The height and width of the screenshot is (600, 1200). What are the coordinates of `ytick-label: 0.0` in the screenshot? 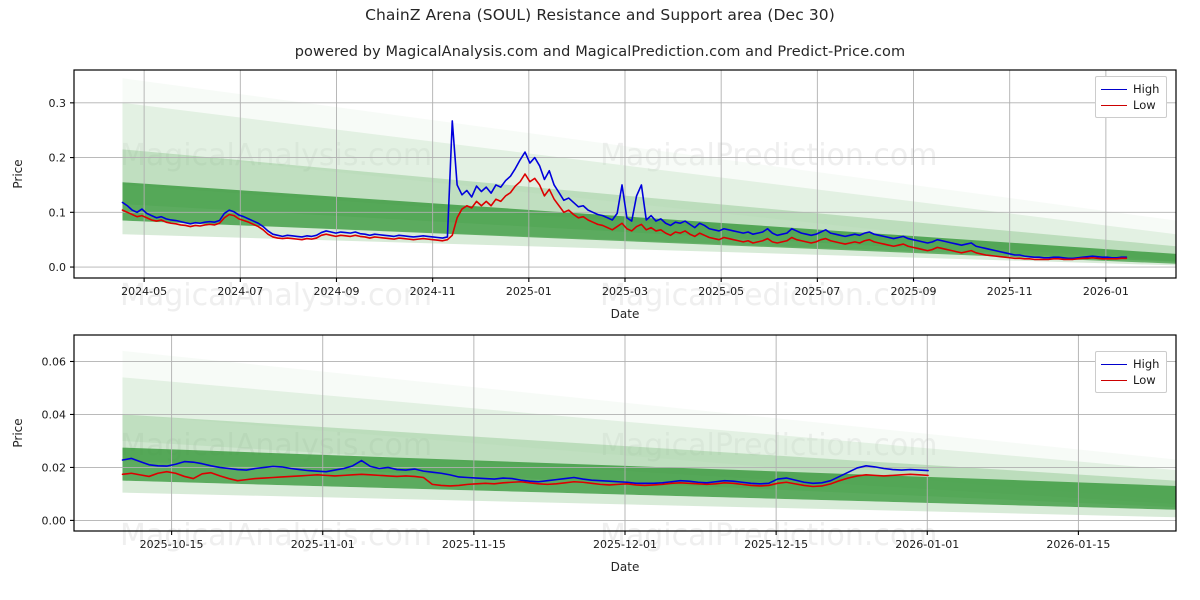 It's located at (58, 267).